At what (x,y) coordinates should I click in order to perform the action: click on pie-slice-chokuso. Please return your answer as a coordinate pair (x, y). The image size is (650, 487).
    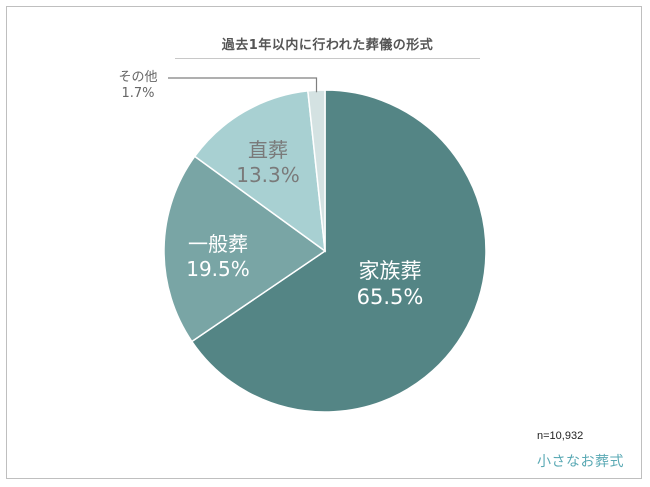
    Looking at the image, I should click on (259, 171).